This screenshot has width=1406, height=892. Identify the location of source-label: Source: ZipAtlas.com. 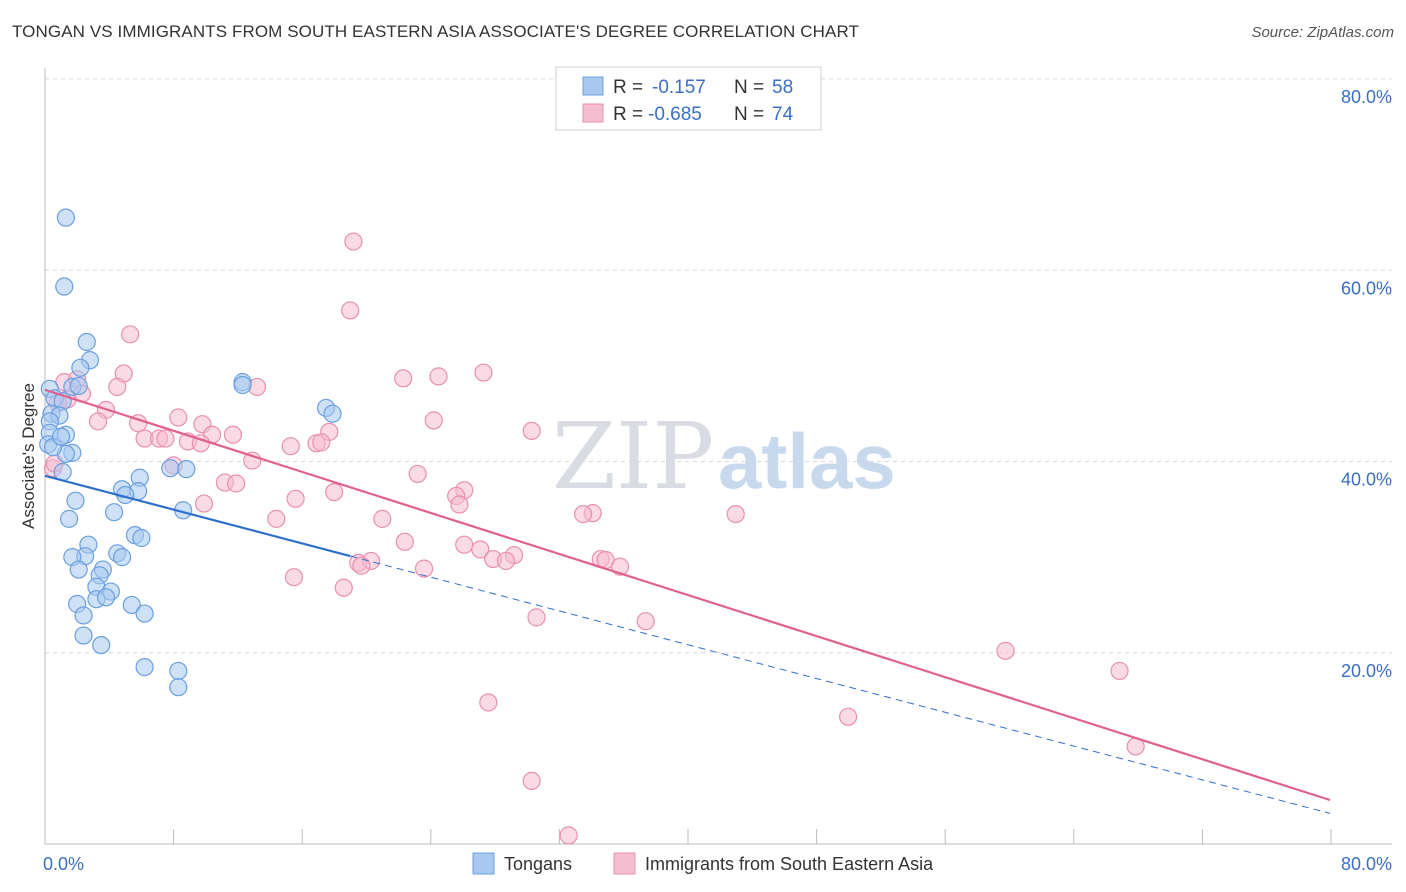
(1322, 32).